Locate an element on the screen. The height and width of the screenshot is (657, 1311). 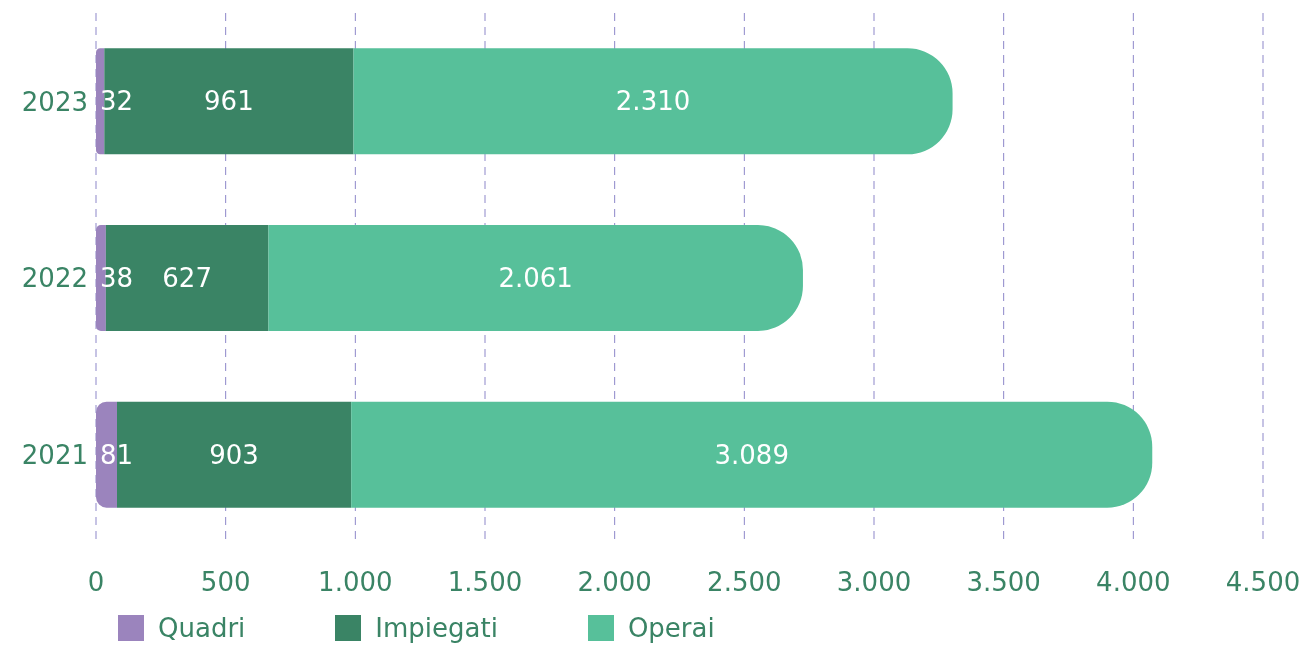
data-label: 38 is located at coordinates (117, 278).